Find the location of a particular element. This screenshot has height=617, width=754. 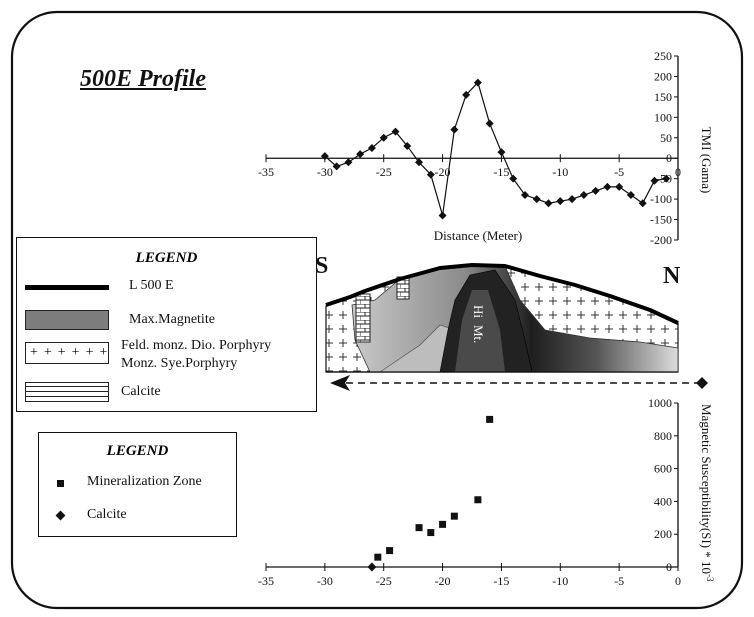

section-label-south: S is located at coordinates (321, 266).